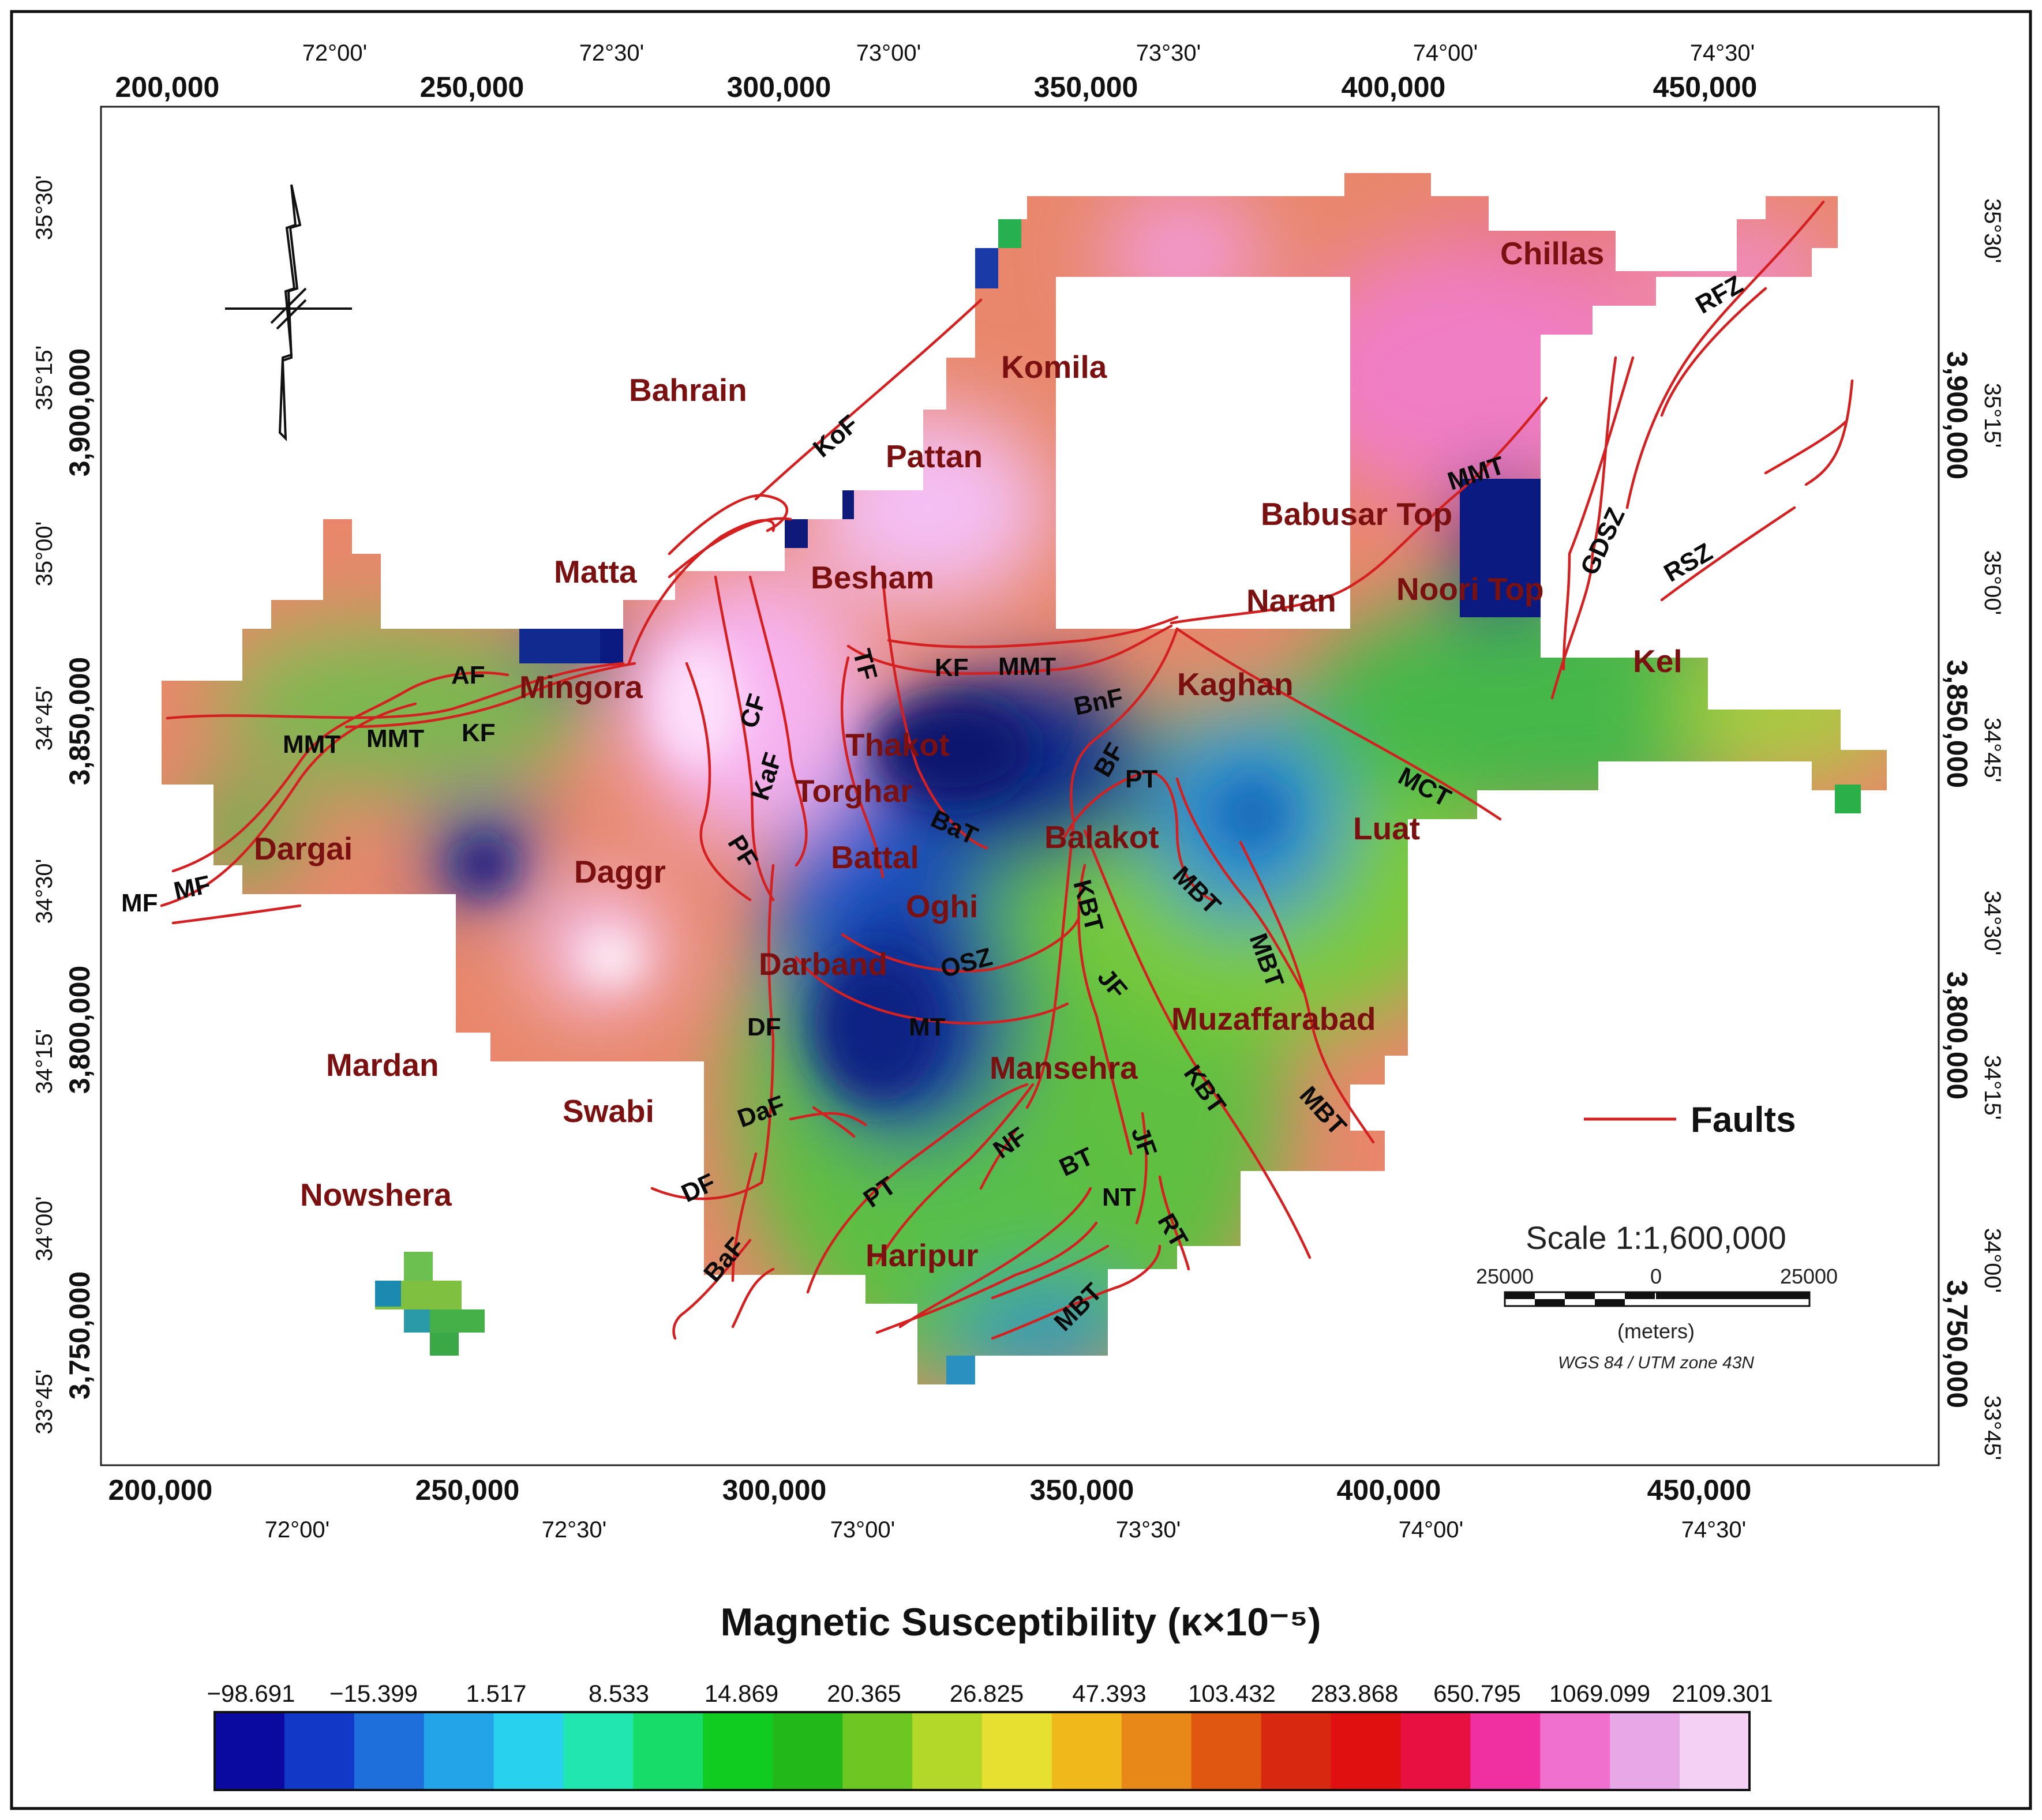 The height and width of the screenshot is (1820, 2042). What do you see at coordinates (1809, 1276) in the screenshot?
I see `scale-right-label: 25000` at bounding box center [1809, 1276].